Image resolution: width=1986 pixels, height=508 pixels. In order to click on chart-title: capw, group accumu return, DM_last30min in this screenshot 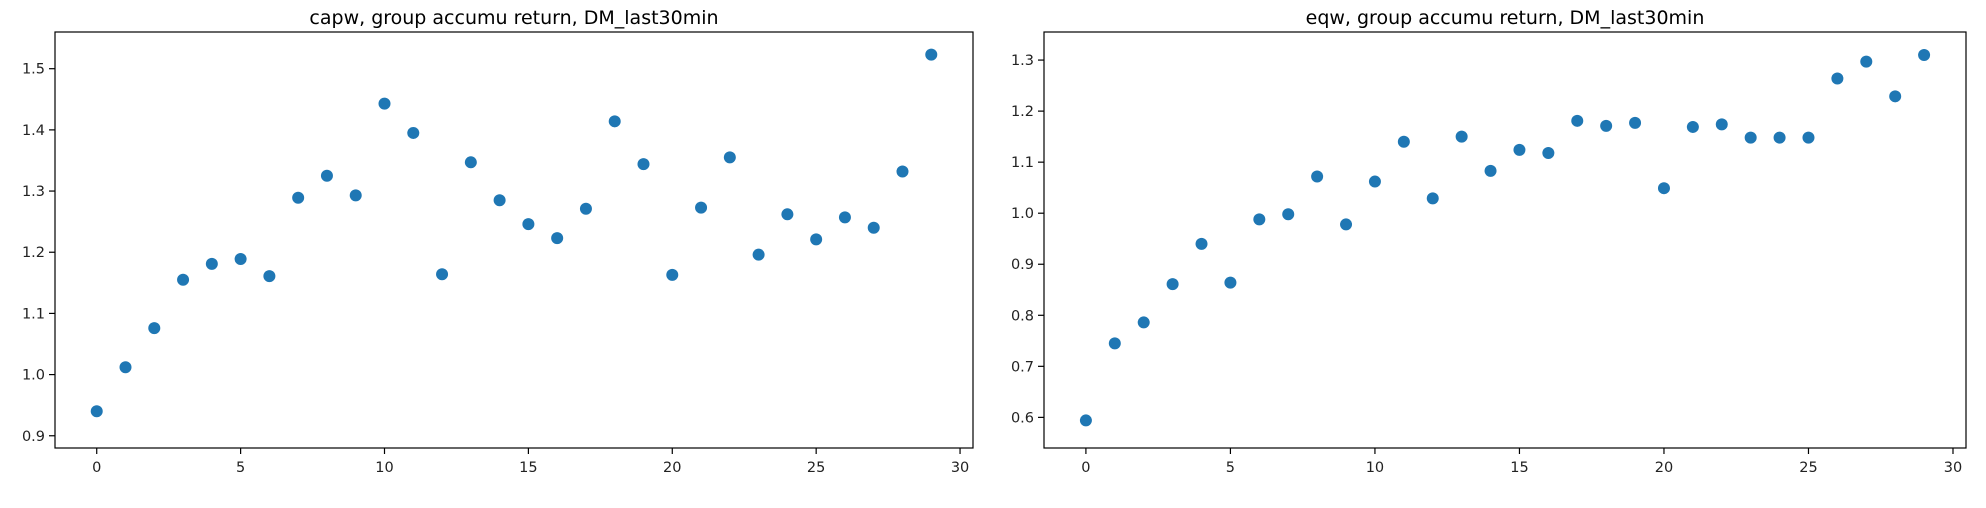, I will do `click(513, 18)`.